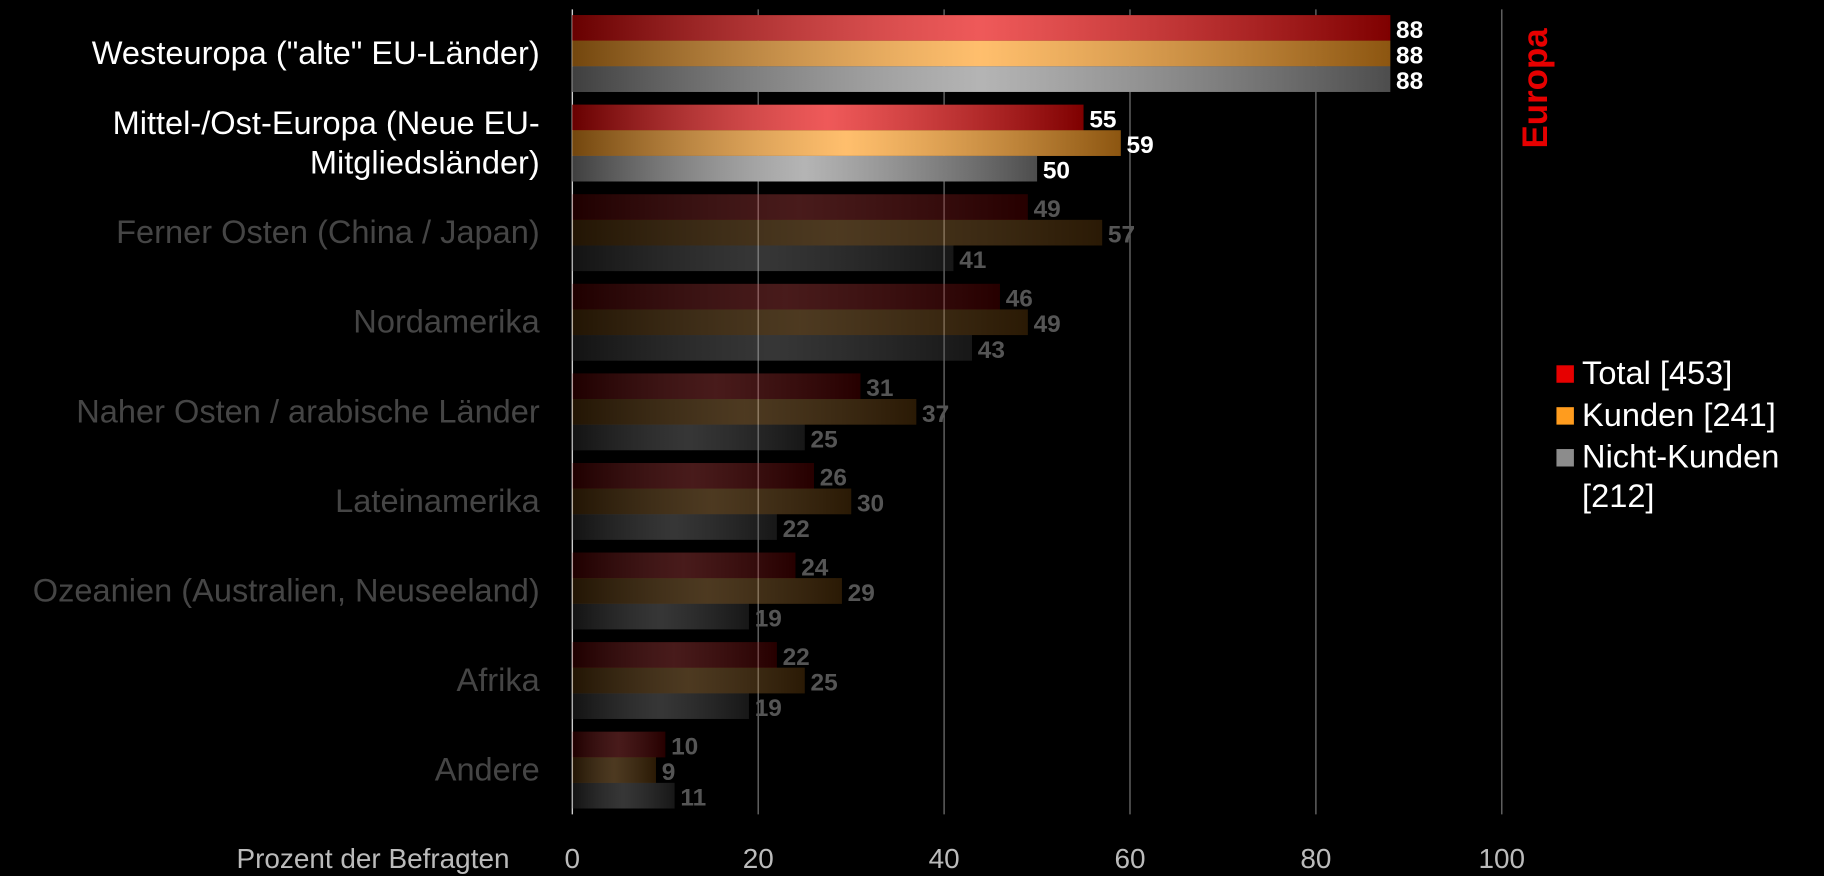  What do you see at coordinates (669, 772) in the screenshot?
I see `data-label: 9` at bounding box center [669, 772].